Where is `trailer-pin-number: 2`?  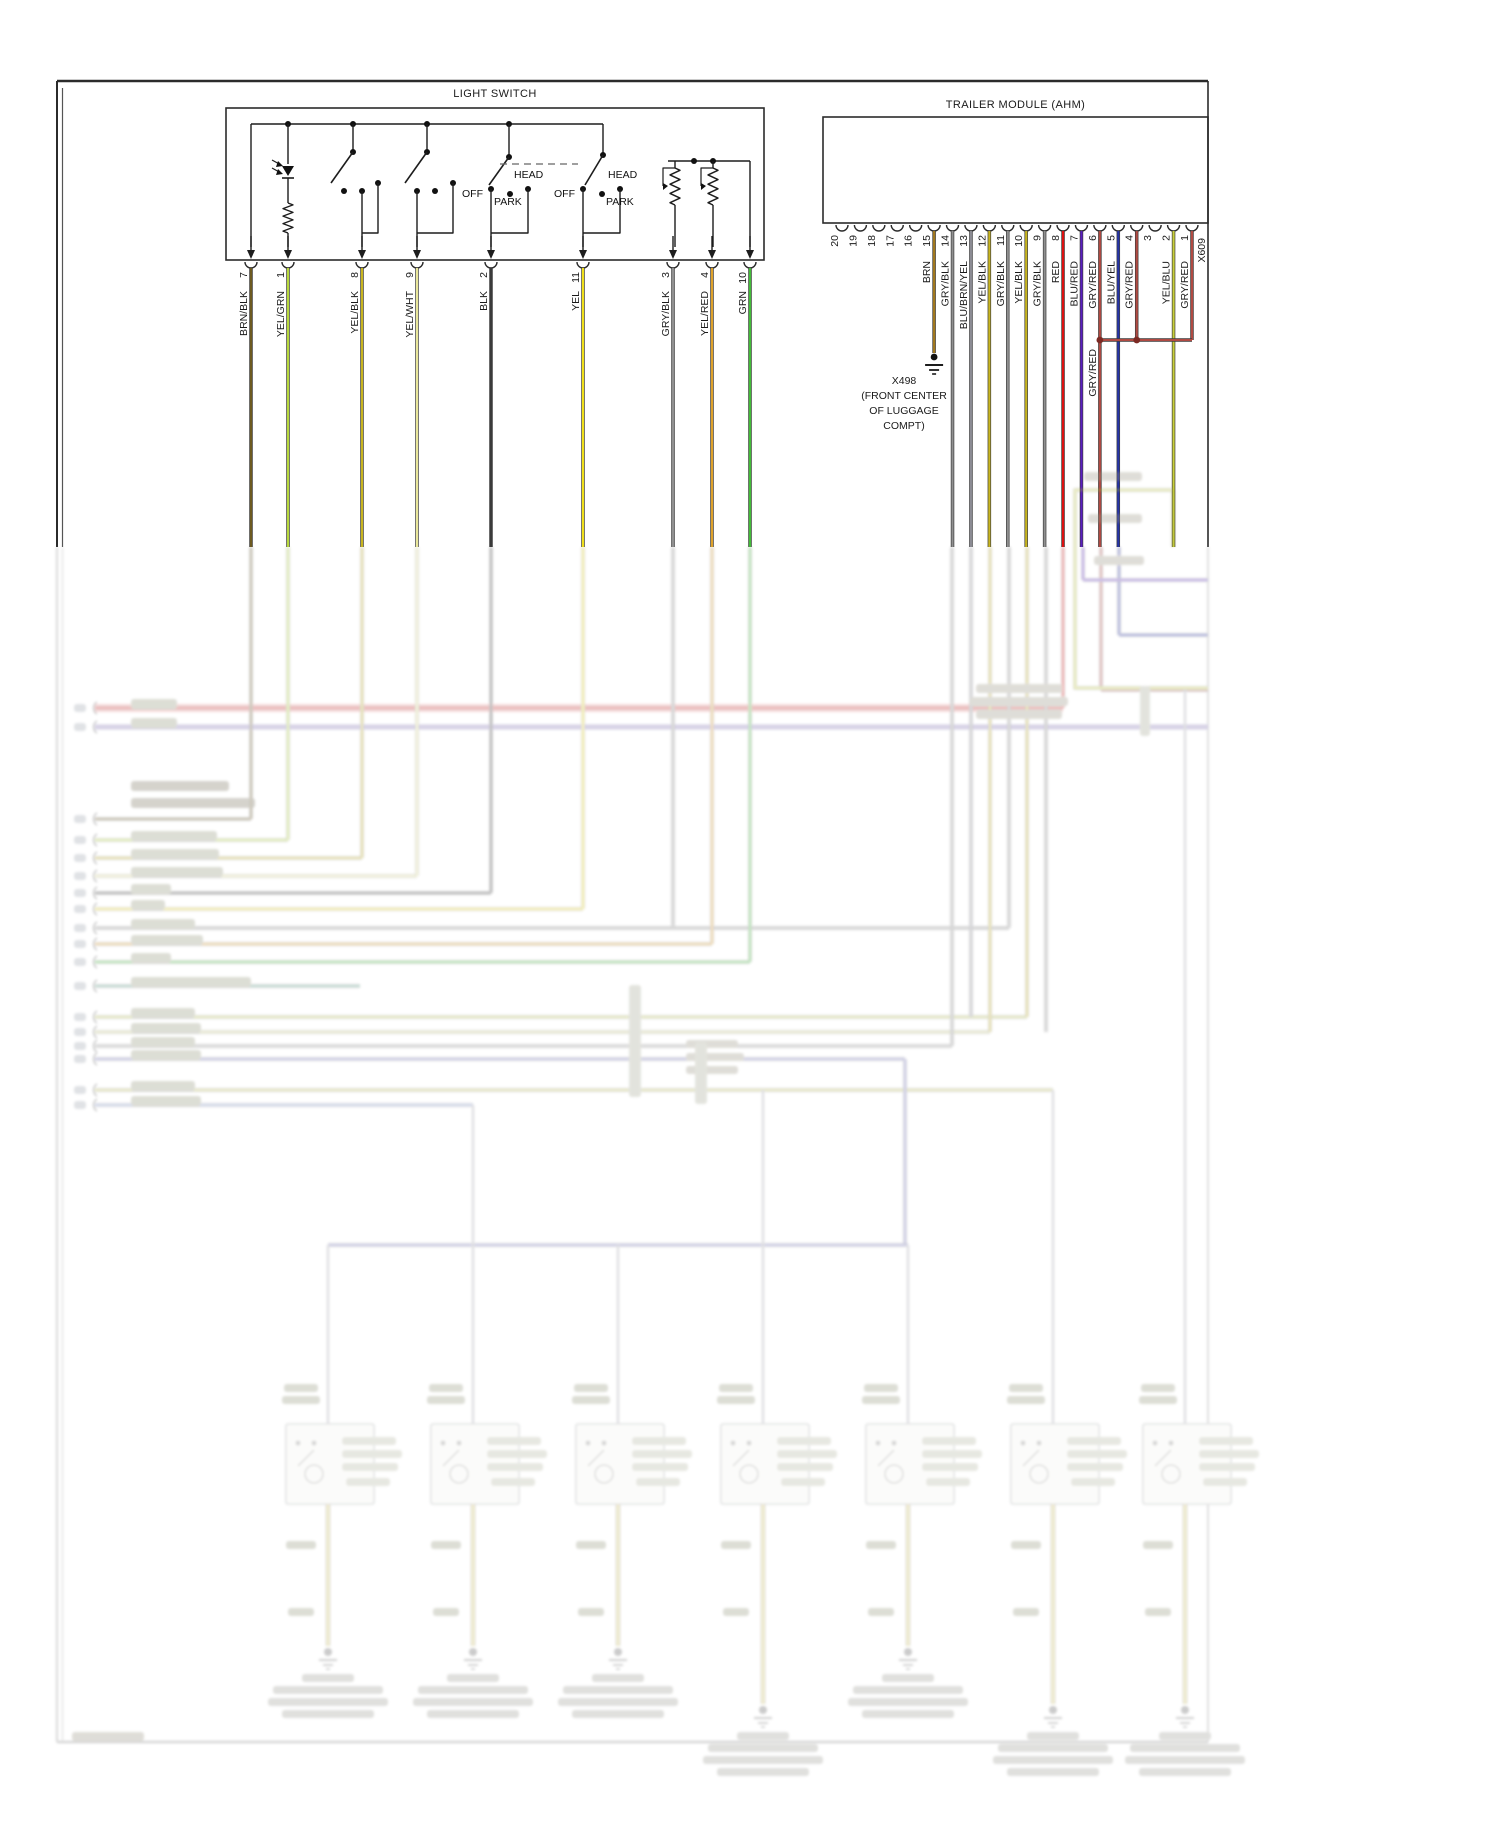 trailer-pin-number: 2 is located at coordinates (1167, 238).